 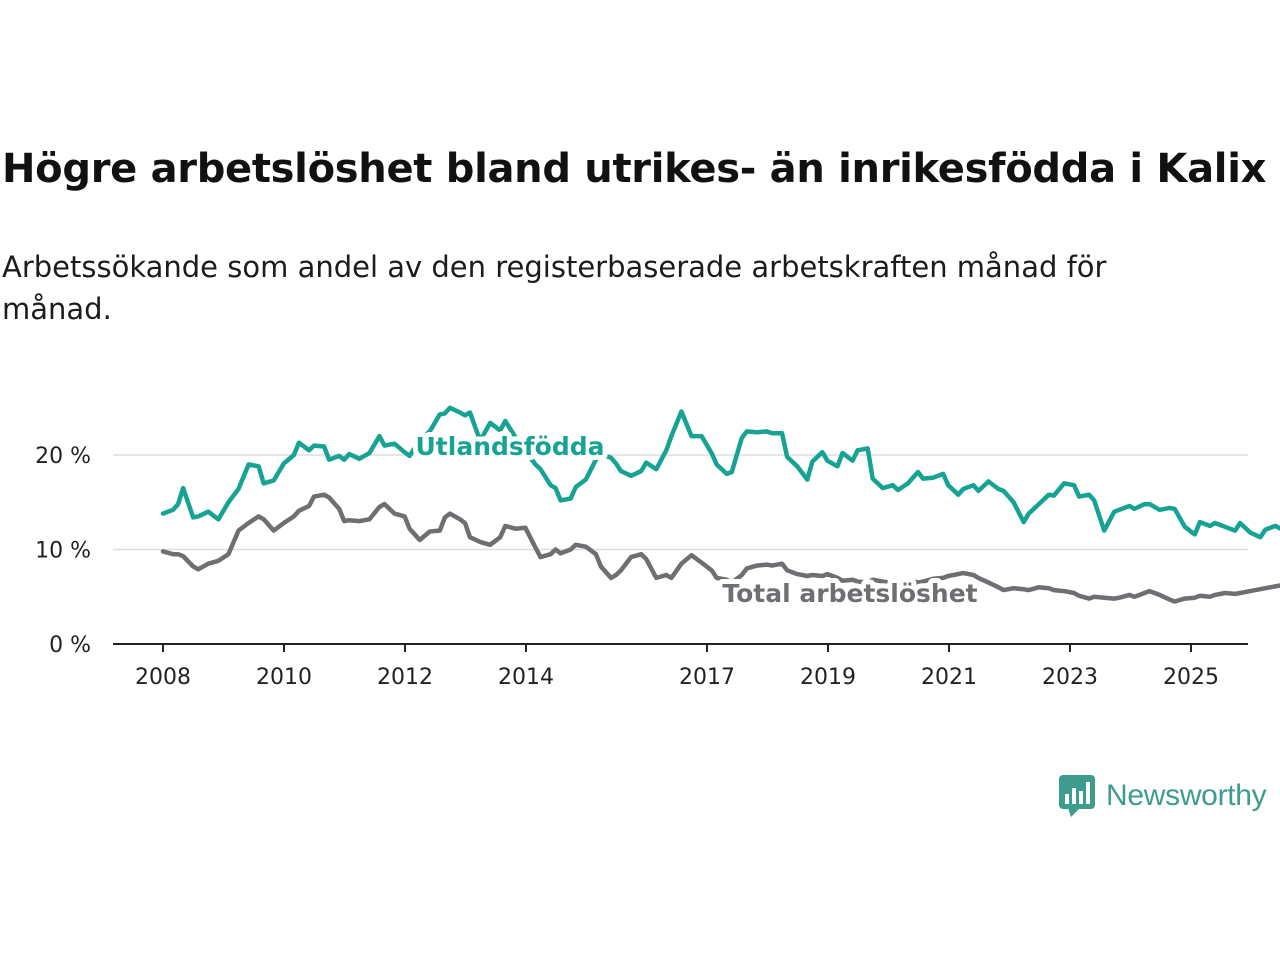 I want to click on y-tick-label: 20 %, so click(x=63, y=456).